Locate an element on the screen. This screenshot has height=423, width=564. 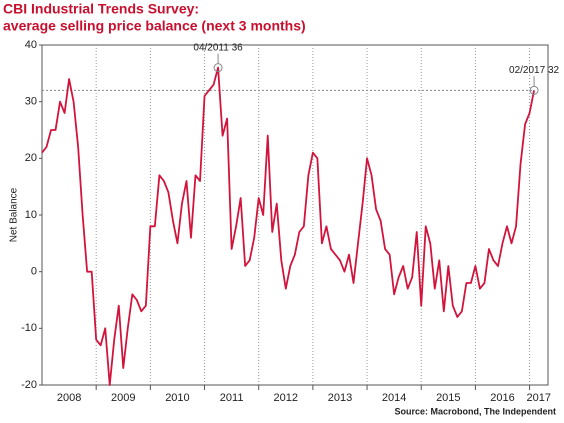
y-tick-label: 30 is located at coordinates (31, 102).